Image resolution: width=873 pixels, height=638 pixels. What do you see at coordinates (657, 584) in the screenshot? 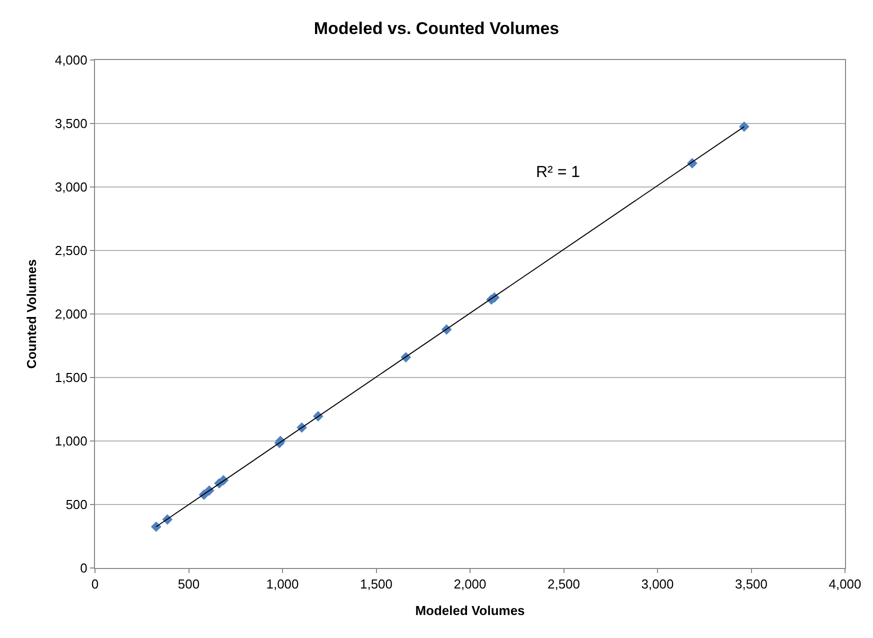
I see `x-tick-label: 3,000` at bounding box center [657, 584].